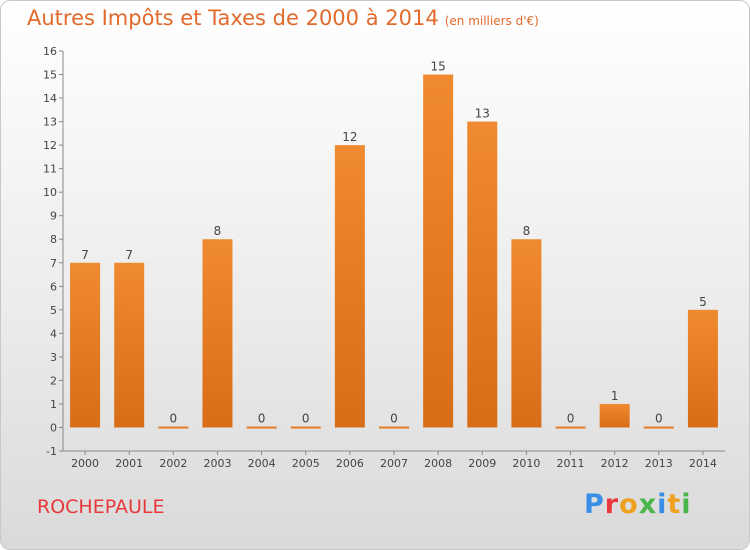 This screenshot has height=550, width=750. What do you see at coordinates (305, 427) in the screenshot?
I see `bar-2005` at bounding box center [305, 427].